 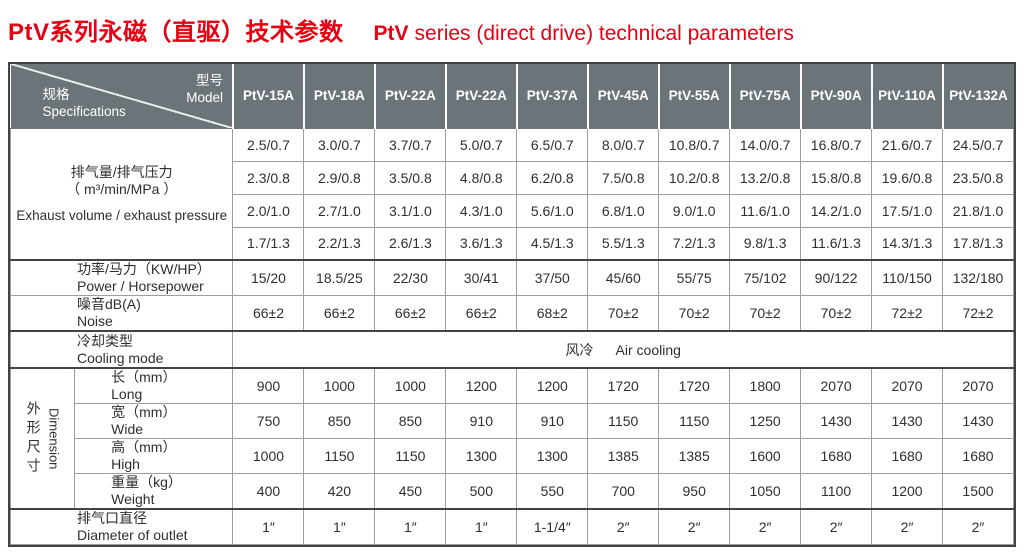 What do you see at coordinates (410, 277) in the screenshot?
I see `power-value: 22/30` at bounding box center [410, 277].